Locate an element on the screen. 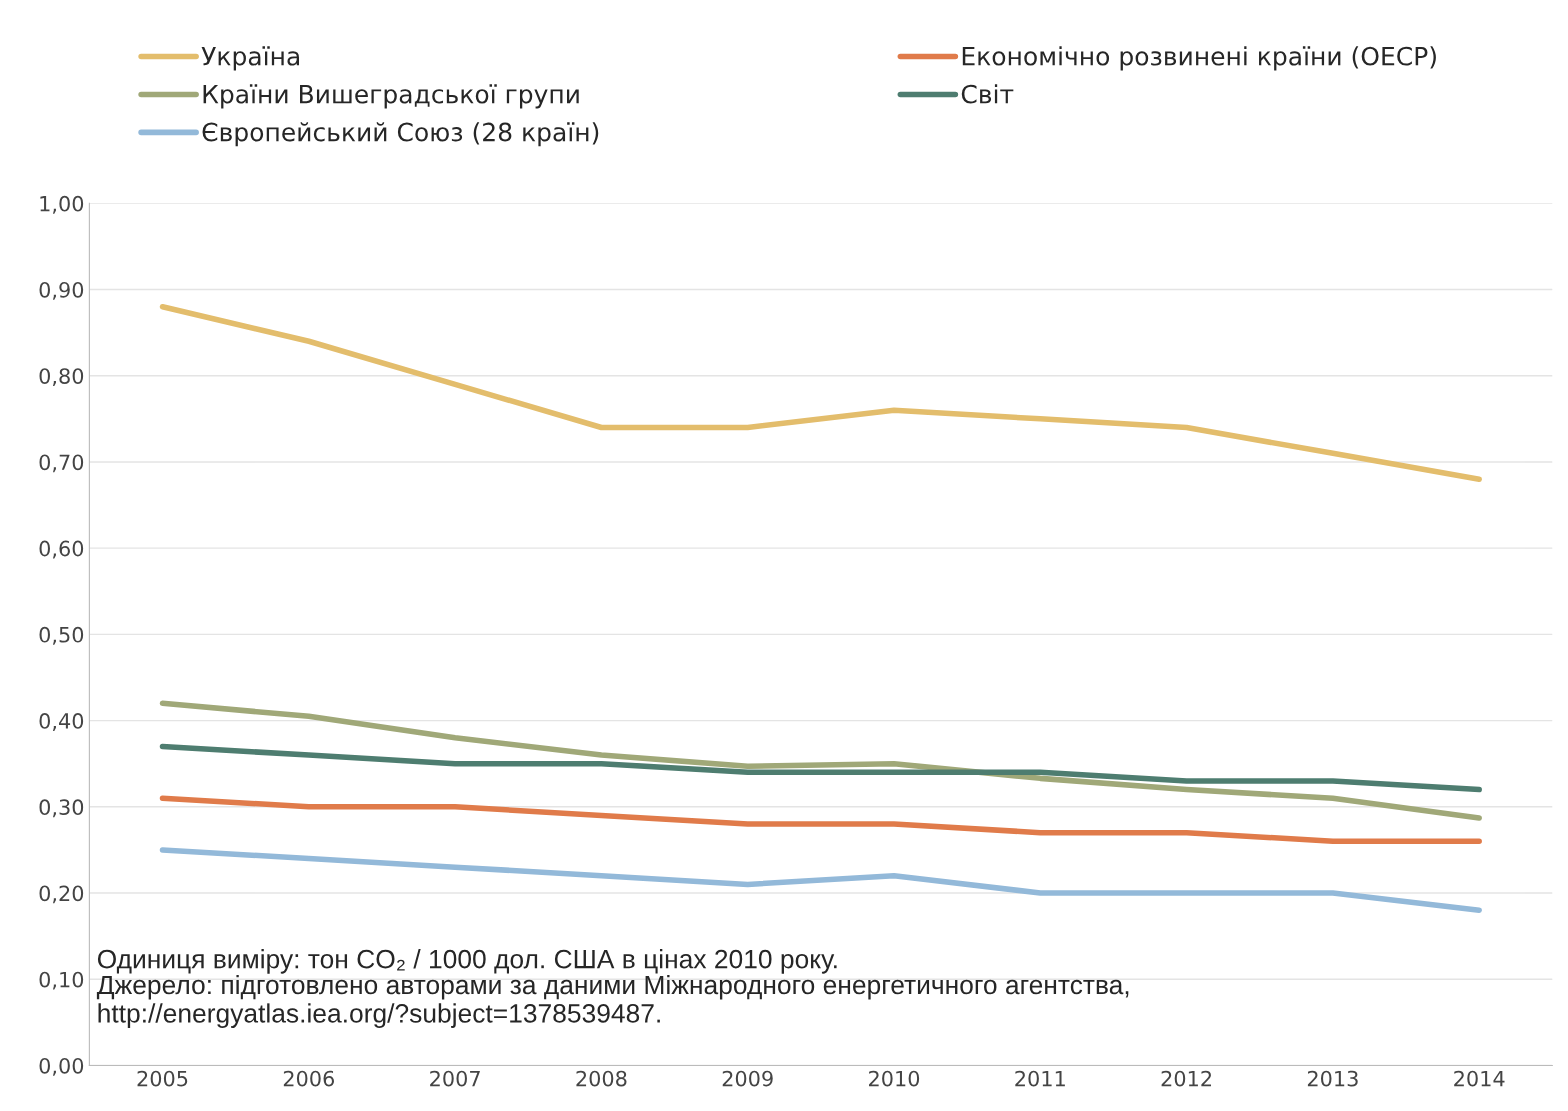 The image size is (1568, 1111). y-tick-label: 1,00 is located at coordinates (62, 204).